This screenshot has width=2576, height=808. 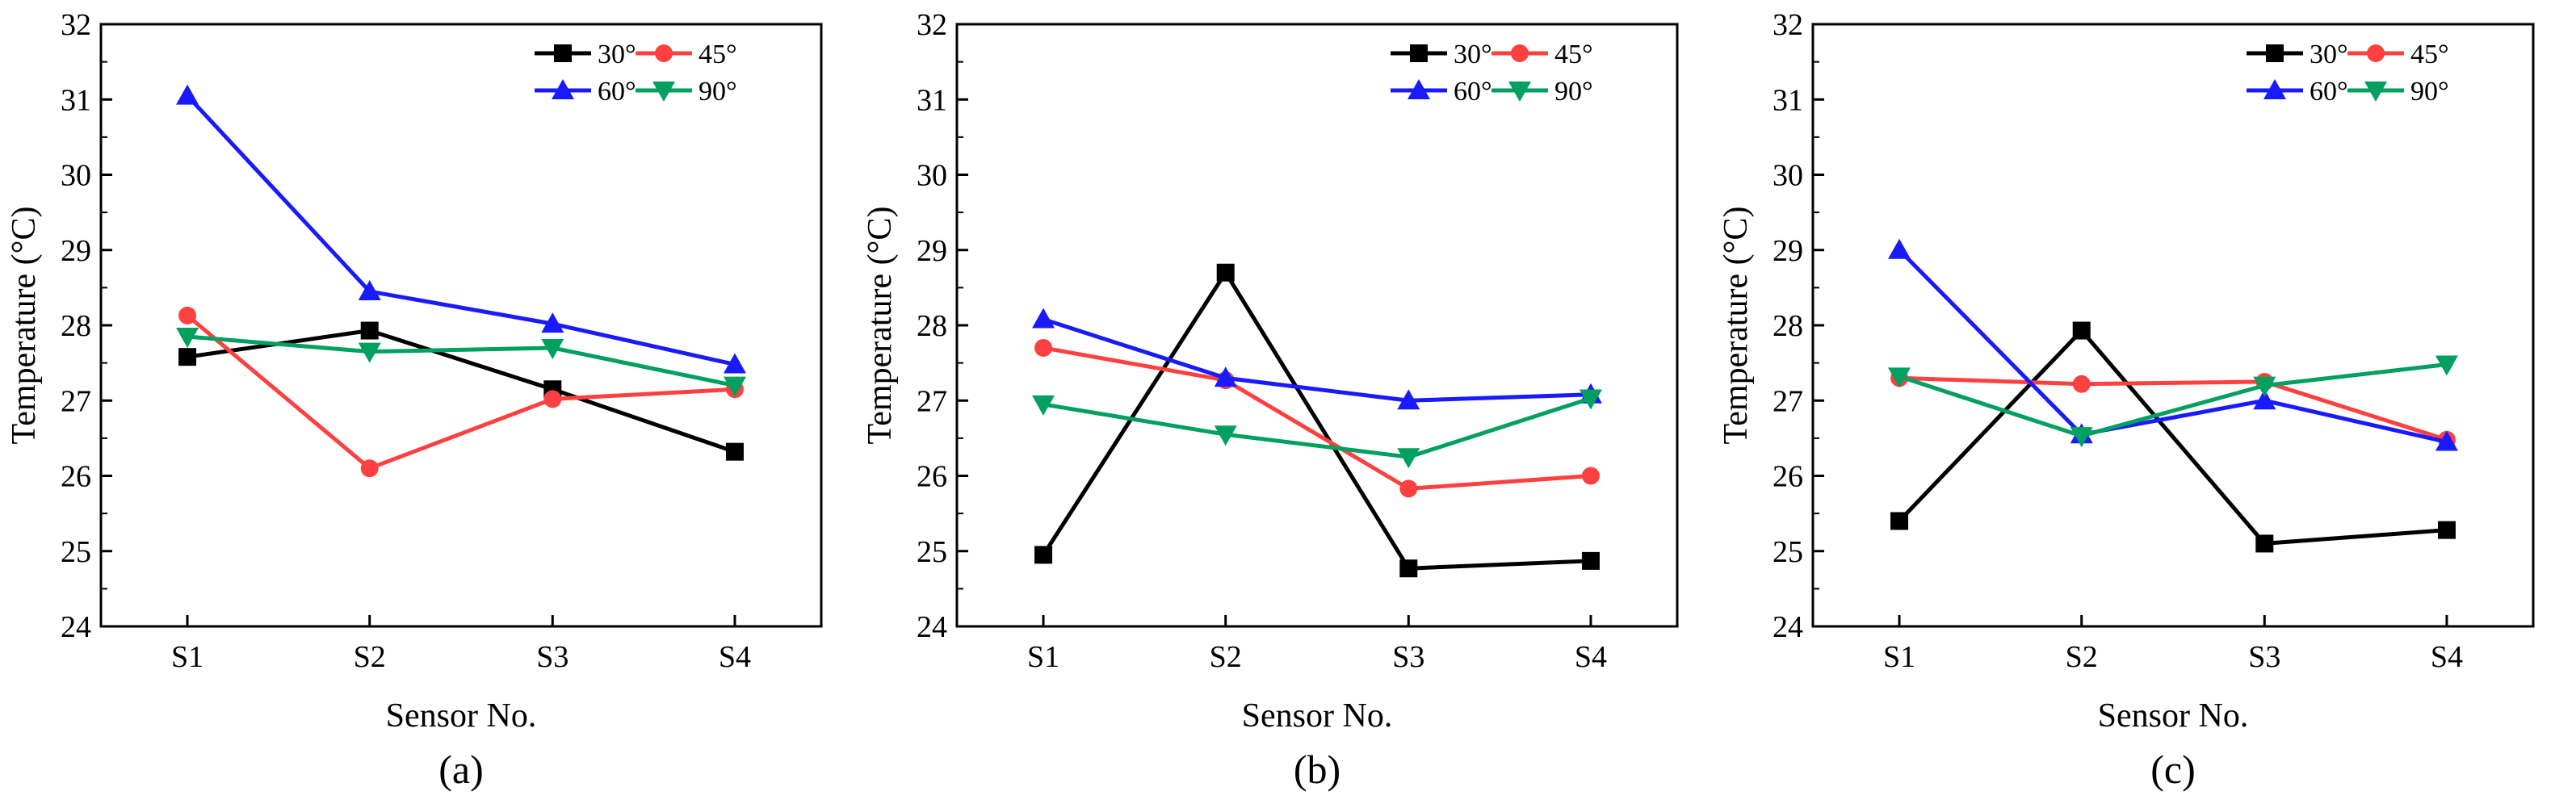 I want to click on legend-label: 45°, so click(x=718, y=55).